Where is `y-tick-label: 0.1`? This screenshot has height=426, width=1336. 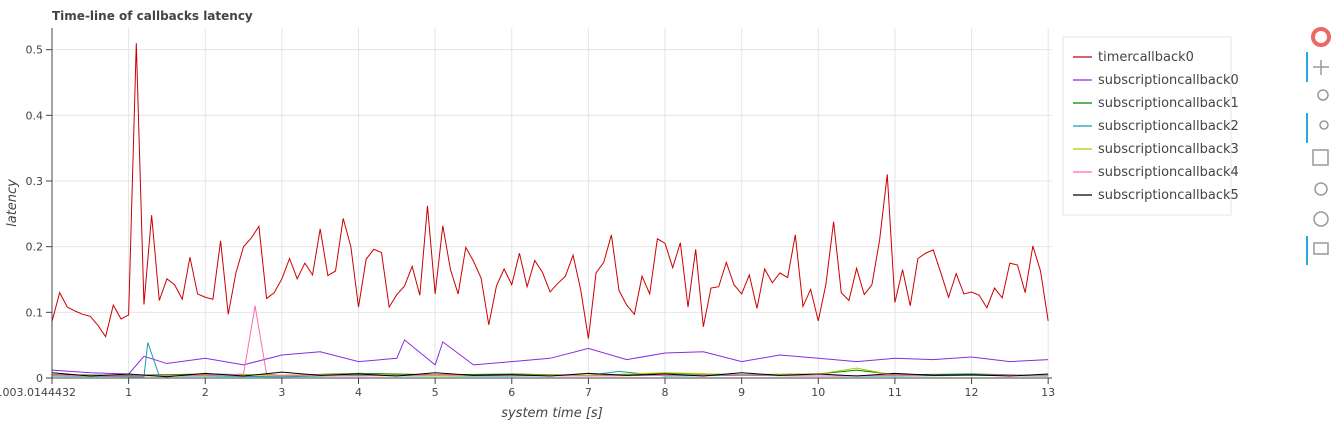 y-tick-label: 0.1 is located at coordinates (35, 312).